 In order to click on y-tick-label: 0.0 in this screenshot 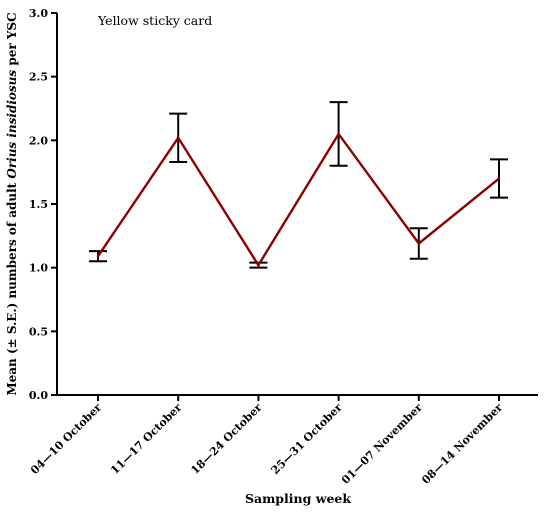, I will do `click(38, 395)`.